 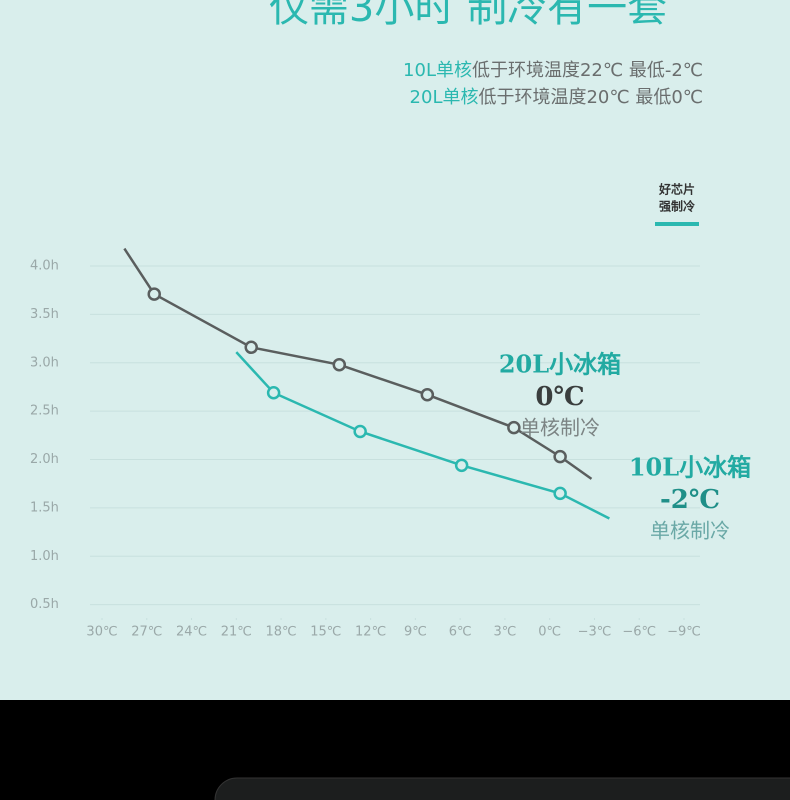 What do you see at coordinates (553, 84) in the screenshot?
I see `subtitles: 10L单核低于环境温度22℃ 最低-2℃ 20L单核低于环境温度20℃ 最低0℃` at bounding box center [553, 84].